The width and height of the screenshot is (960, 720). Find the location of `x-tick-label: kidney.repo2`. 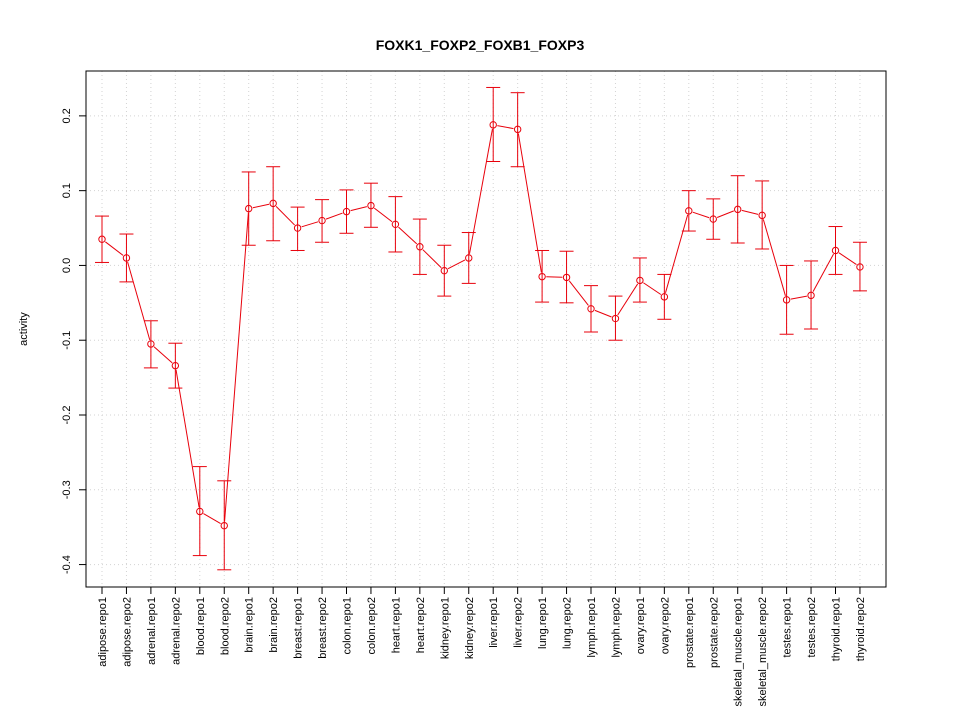

x-tick-label: kidney.repo2 is located at coordinates (470, 628).